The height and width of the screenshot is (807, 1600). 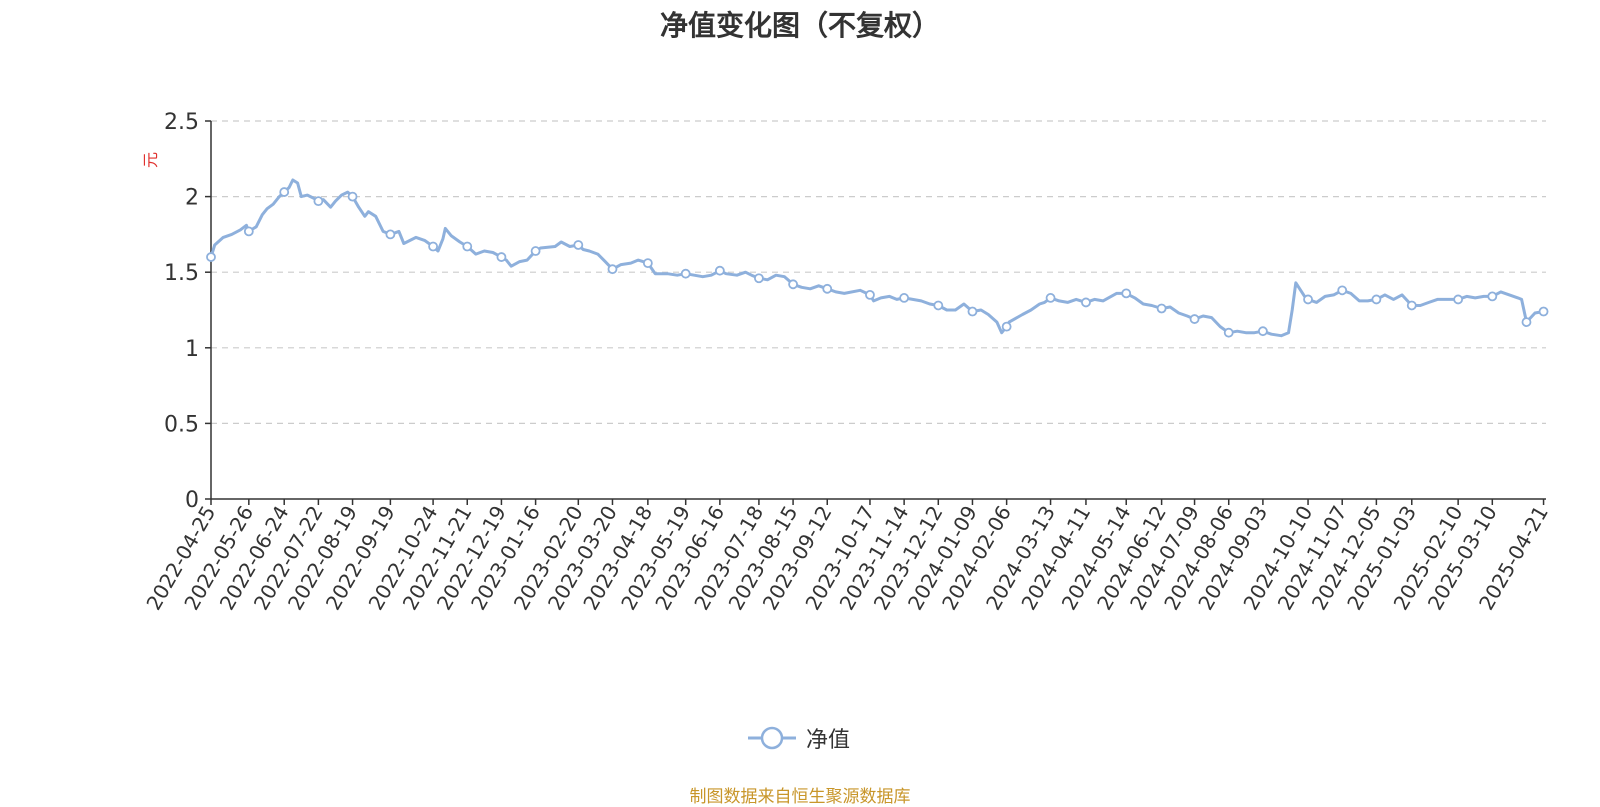 I want to click on y-tick-label: 1, so click(x=192, y=349).